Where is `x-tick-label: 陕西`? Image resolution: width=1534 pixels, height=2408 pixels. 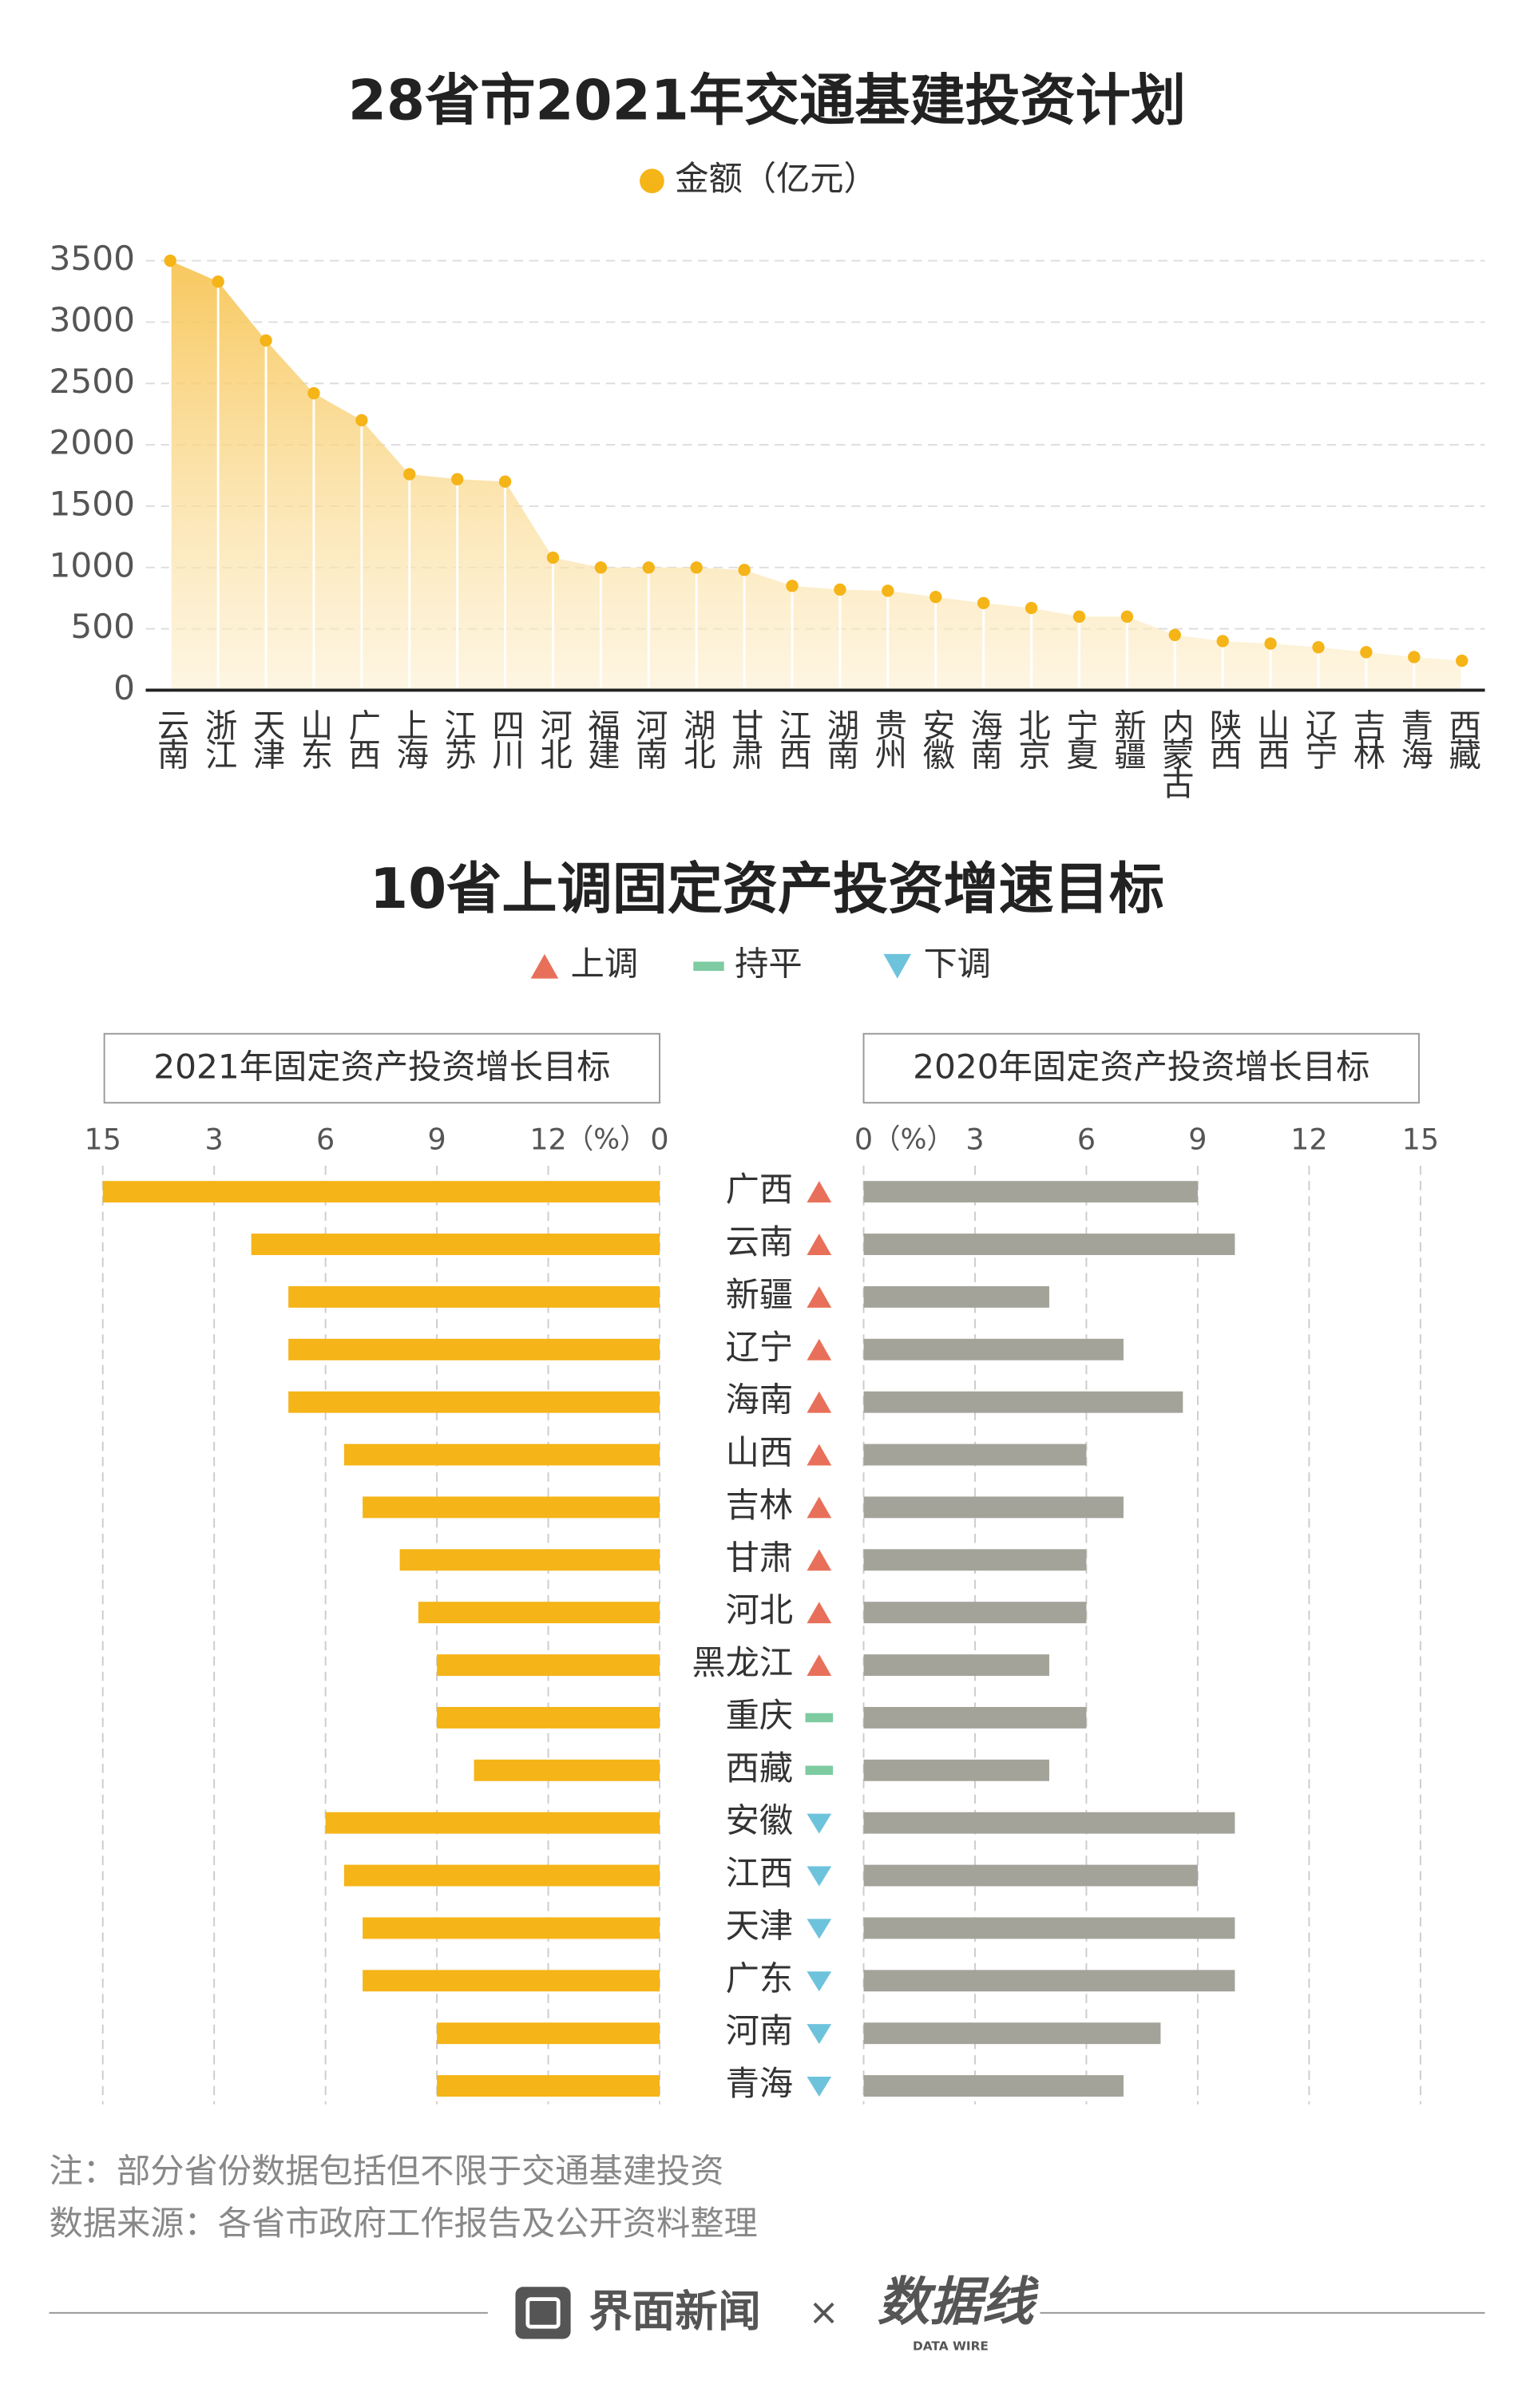 x-tick-label: 陕西 is located at coordinates (1223, 740).